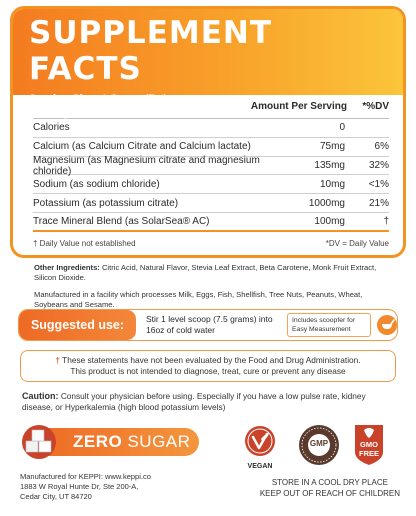 The height and width of the screenshot is (516, 416). Describe the element at coordinates (85, 476) in the screenshot. I see `manufactured-for: Manufactured for KEPPI: www.keppi.co` at that location.